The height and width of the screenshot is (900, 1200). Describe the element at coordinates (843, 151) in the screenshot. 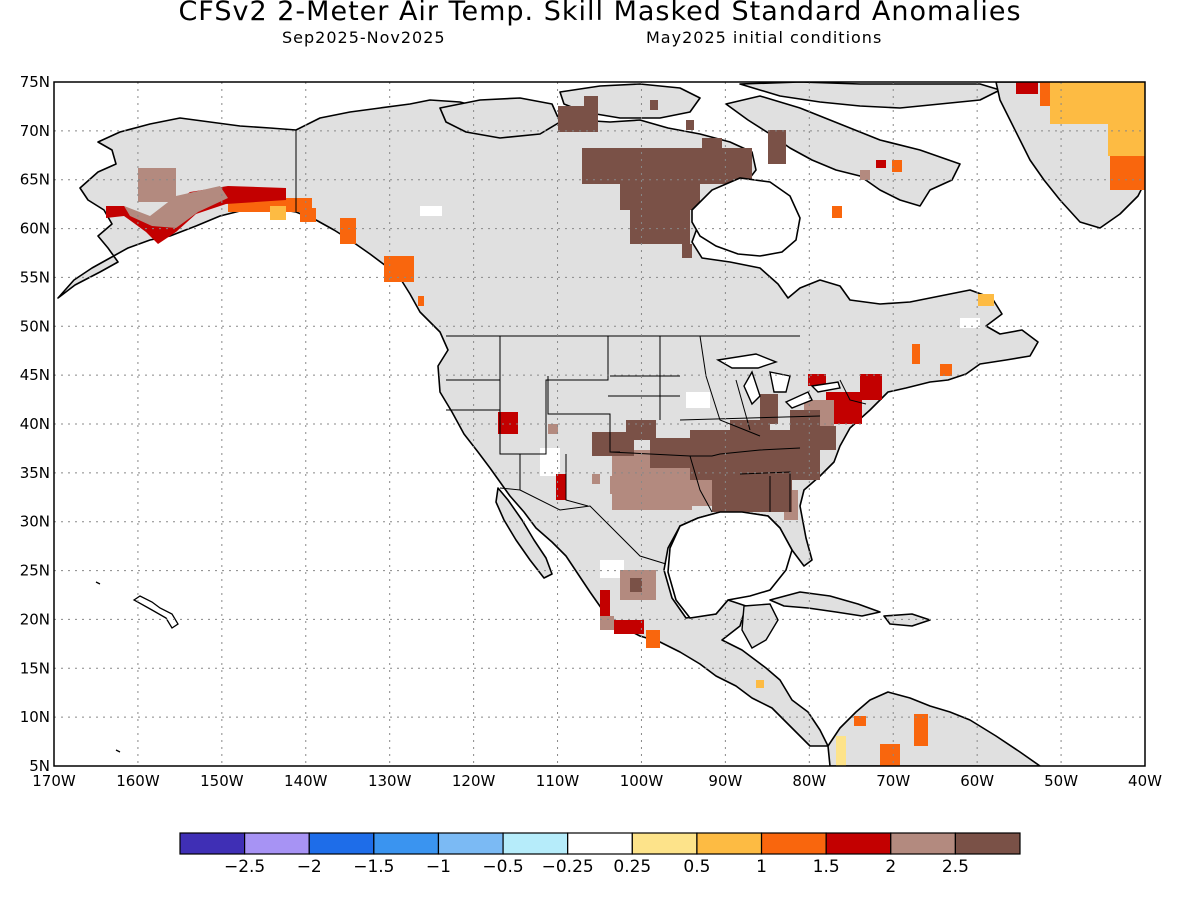

I see `baffin-island-land` at that location.